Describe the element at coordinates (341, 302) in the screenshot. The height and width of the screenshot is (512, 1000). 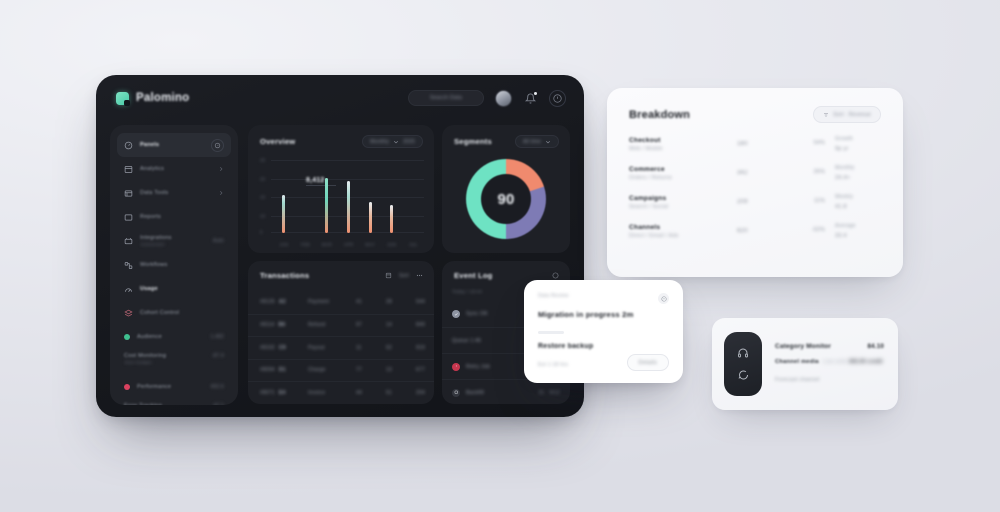
I see `table-row: #8125 A2 Payment 41 28 544` at that location.